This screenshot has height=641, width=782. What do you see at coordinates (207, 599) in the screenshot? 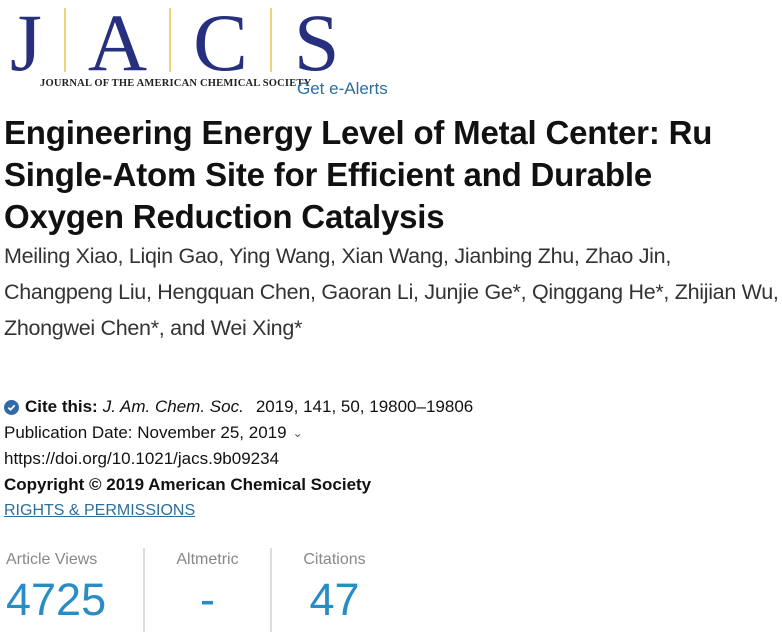
I see `metric-value: -` at bounding box center [207, 599].